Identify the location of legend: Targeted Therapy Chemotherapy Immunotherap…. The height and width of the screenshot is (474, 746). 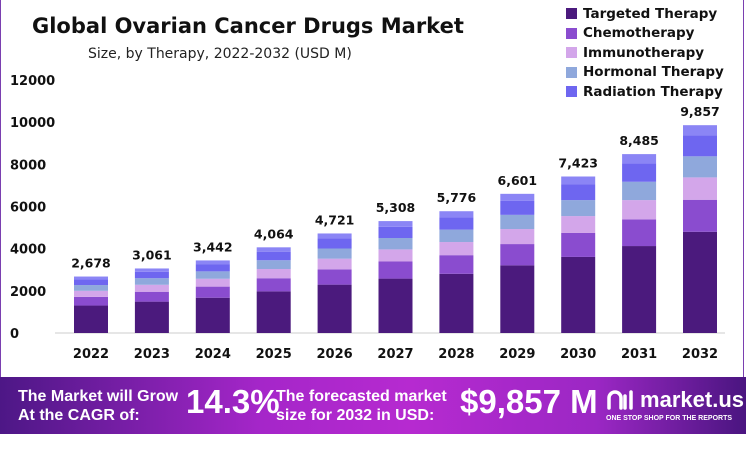
(645, 53).